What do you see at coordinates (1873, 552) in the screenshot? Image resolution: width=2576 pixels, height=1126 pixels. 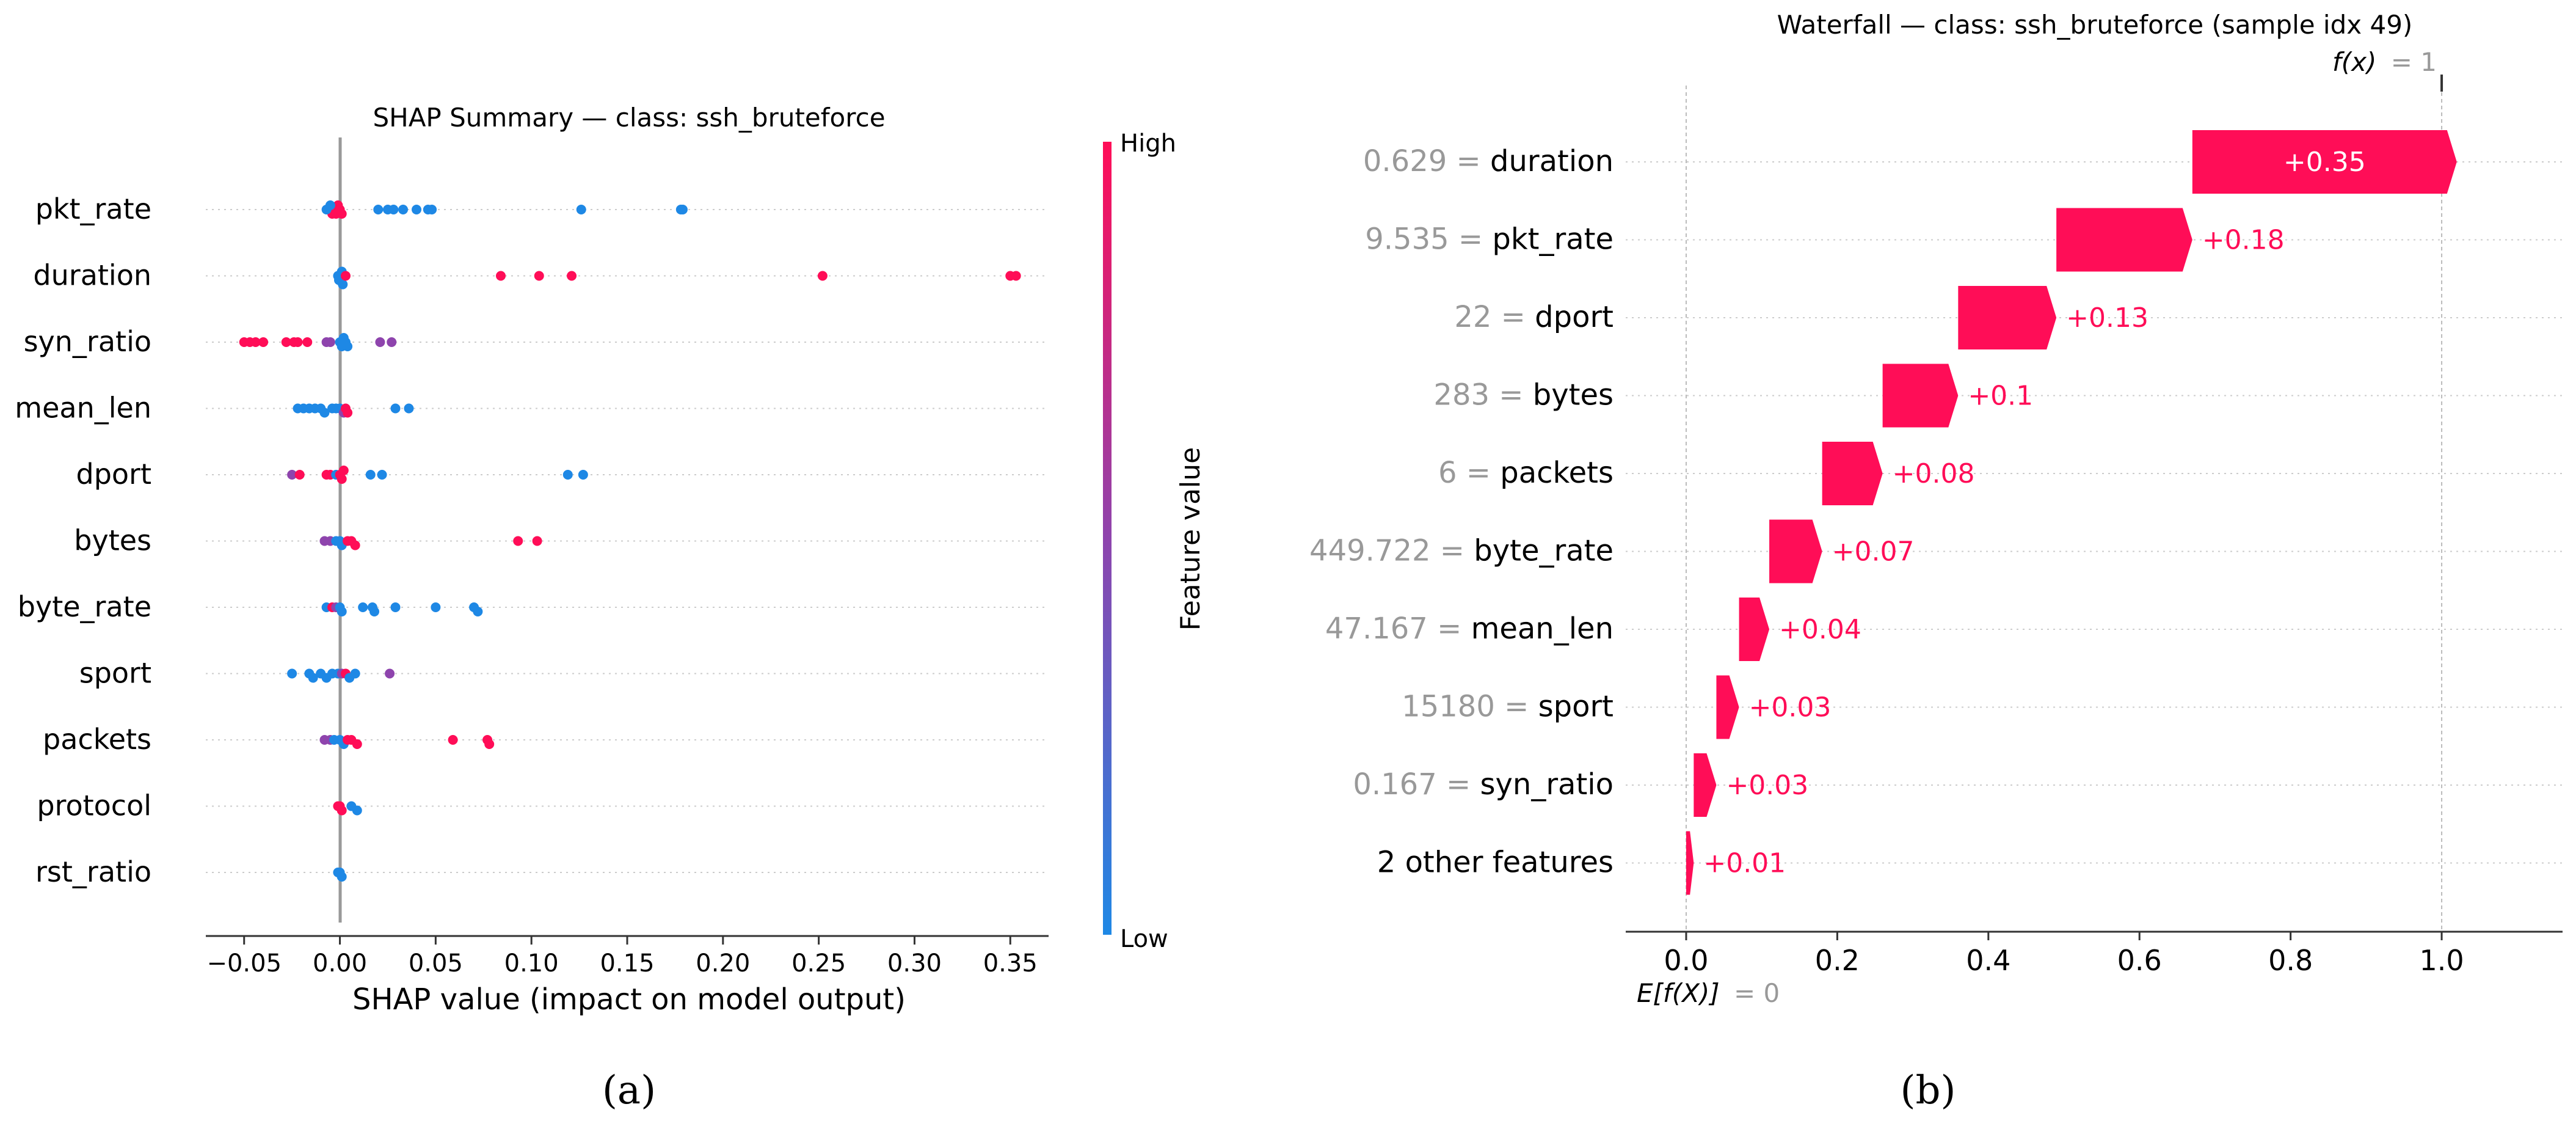 I see `waterfall-bar-label: +0.07` at bounding box center [1873, 552].